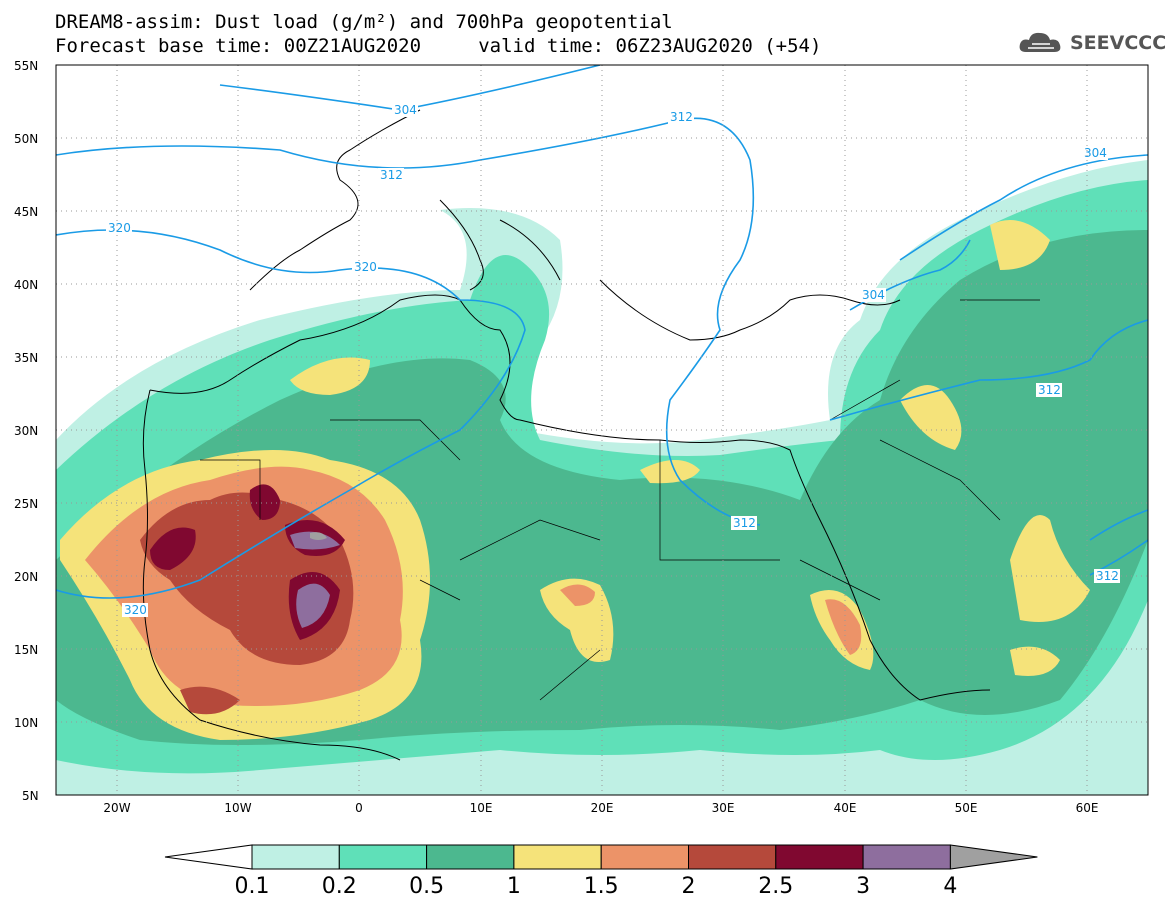 Image resolution: width=1165 pixels, height=907 pixels. What do you see at coordinates (26, 723) in the screenshot?
I see `lat-tick: 10N` at bounding box center [26, 723].